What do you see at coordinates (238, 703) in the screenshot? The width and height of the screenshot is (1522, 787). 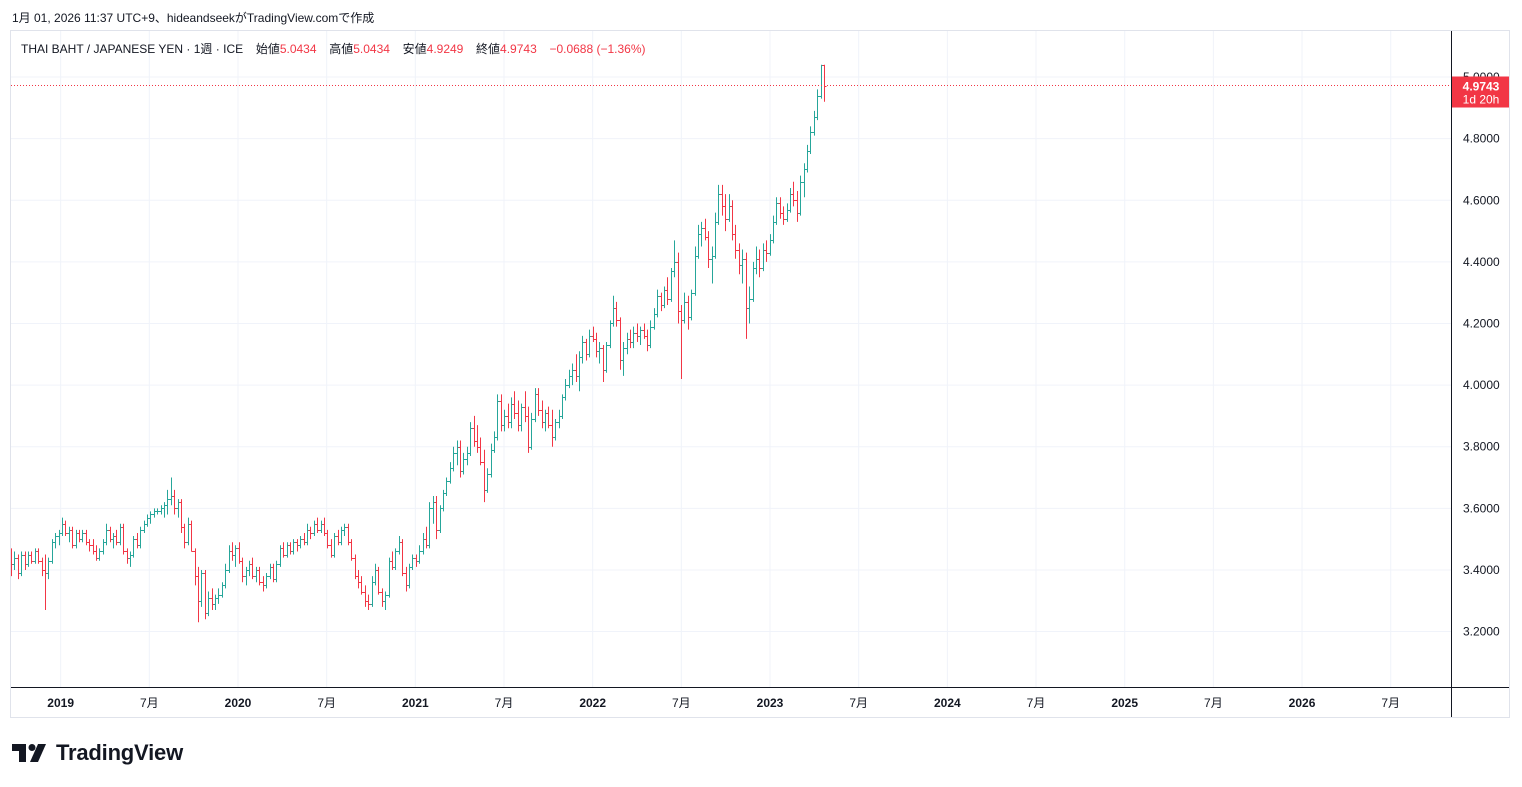 I see `x-tick-label: 2020` at bounding box center [238, 703].